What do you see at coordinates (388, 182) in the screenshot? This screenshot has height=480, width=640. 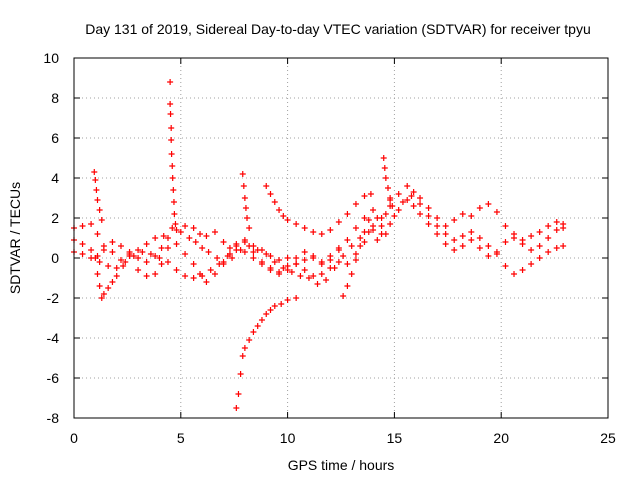 I see `series-spike-14.5h` at bounding box center [388, 182].